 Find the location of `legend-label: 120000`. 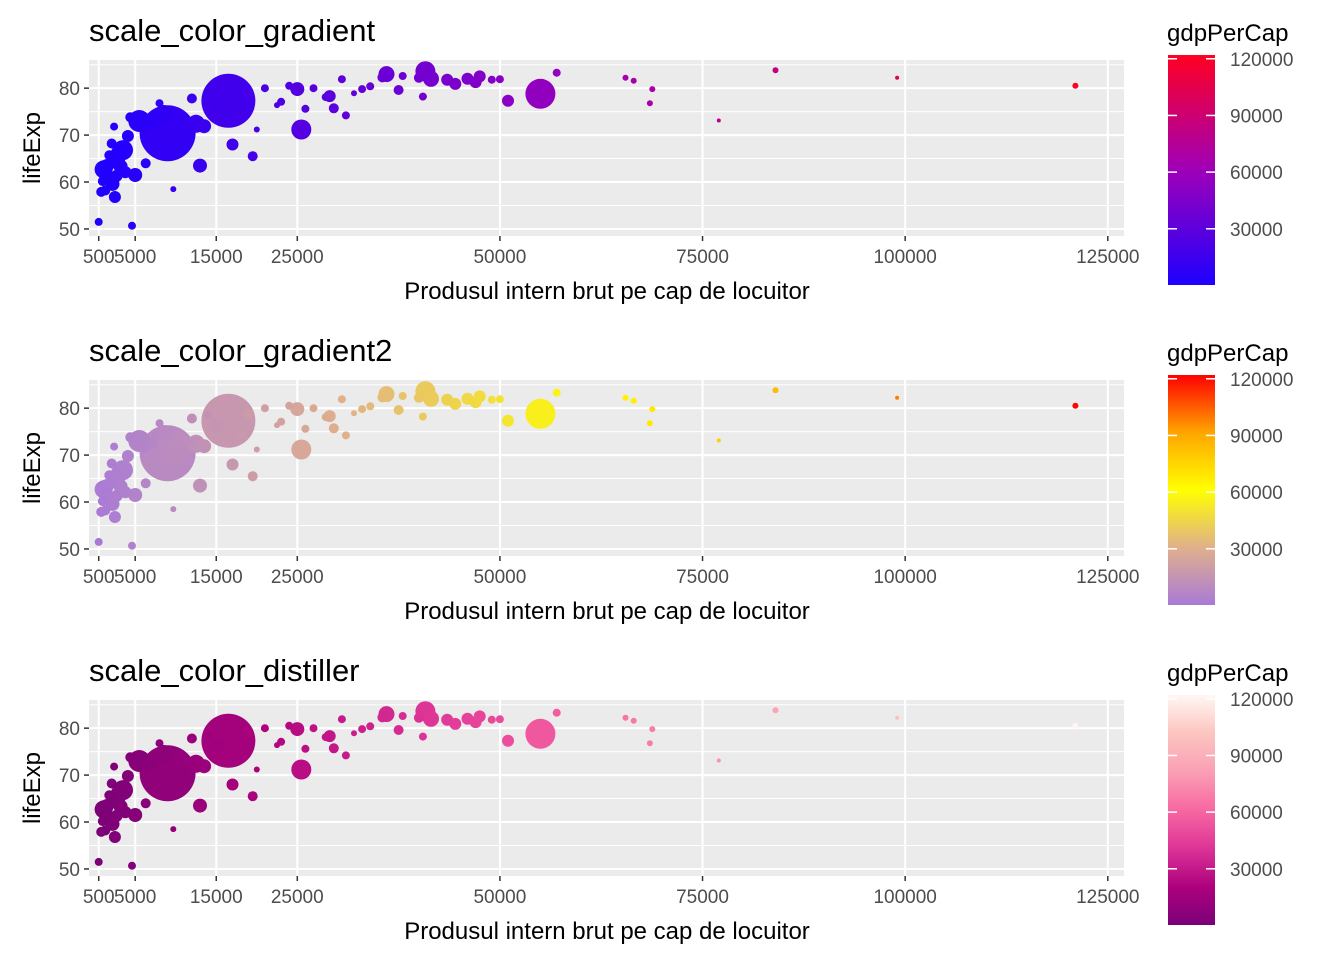

legend-label: 120000 is located at coordinates (1261, 700).